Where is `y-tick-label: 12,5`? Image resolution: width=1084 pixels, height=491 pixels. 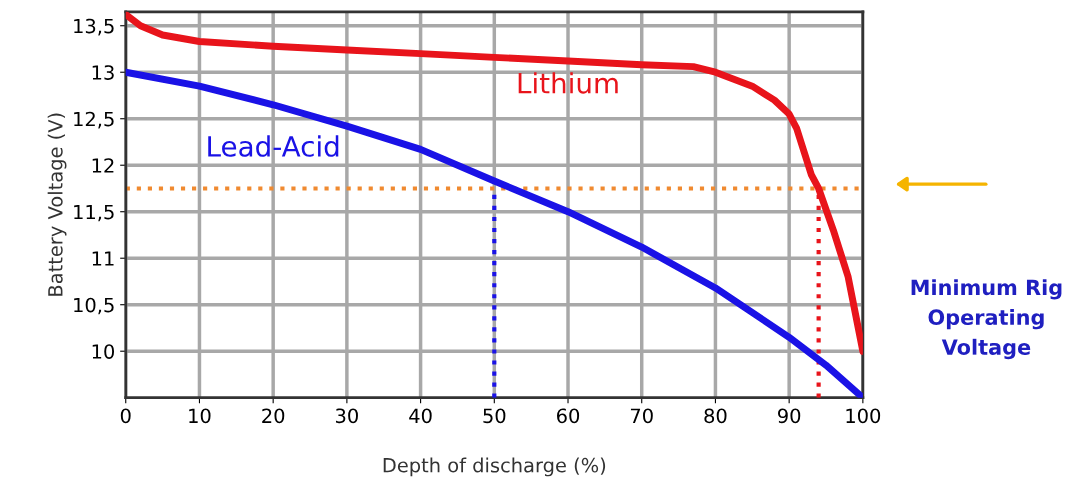 y-tick-label: 12,5 is located at coordinates (94, 120).